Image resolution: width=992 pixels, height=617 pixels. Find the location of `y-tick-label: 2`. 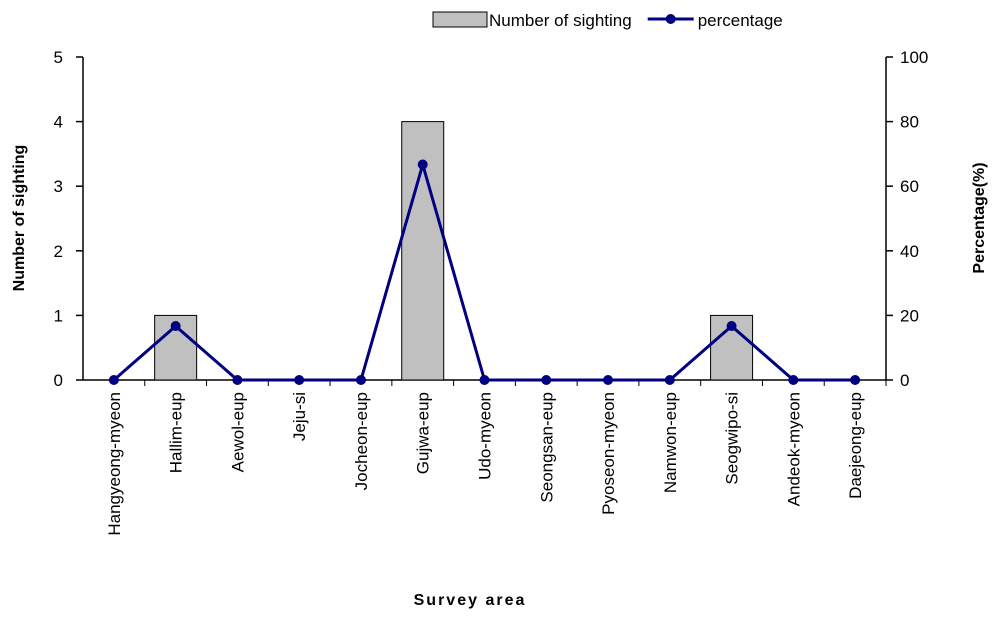

y-tick-label: 2 is located at coordinates (58, 251).